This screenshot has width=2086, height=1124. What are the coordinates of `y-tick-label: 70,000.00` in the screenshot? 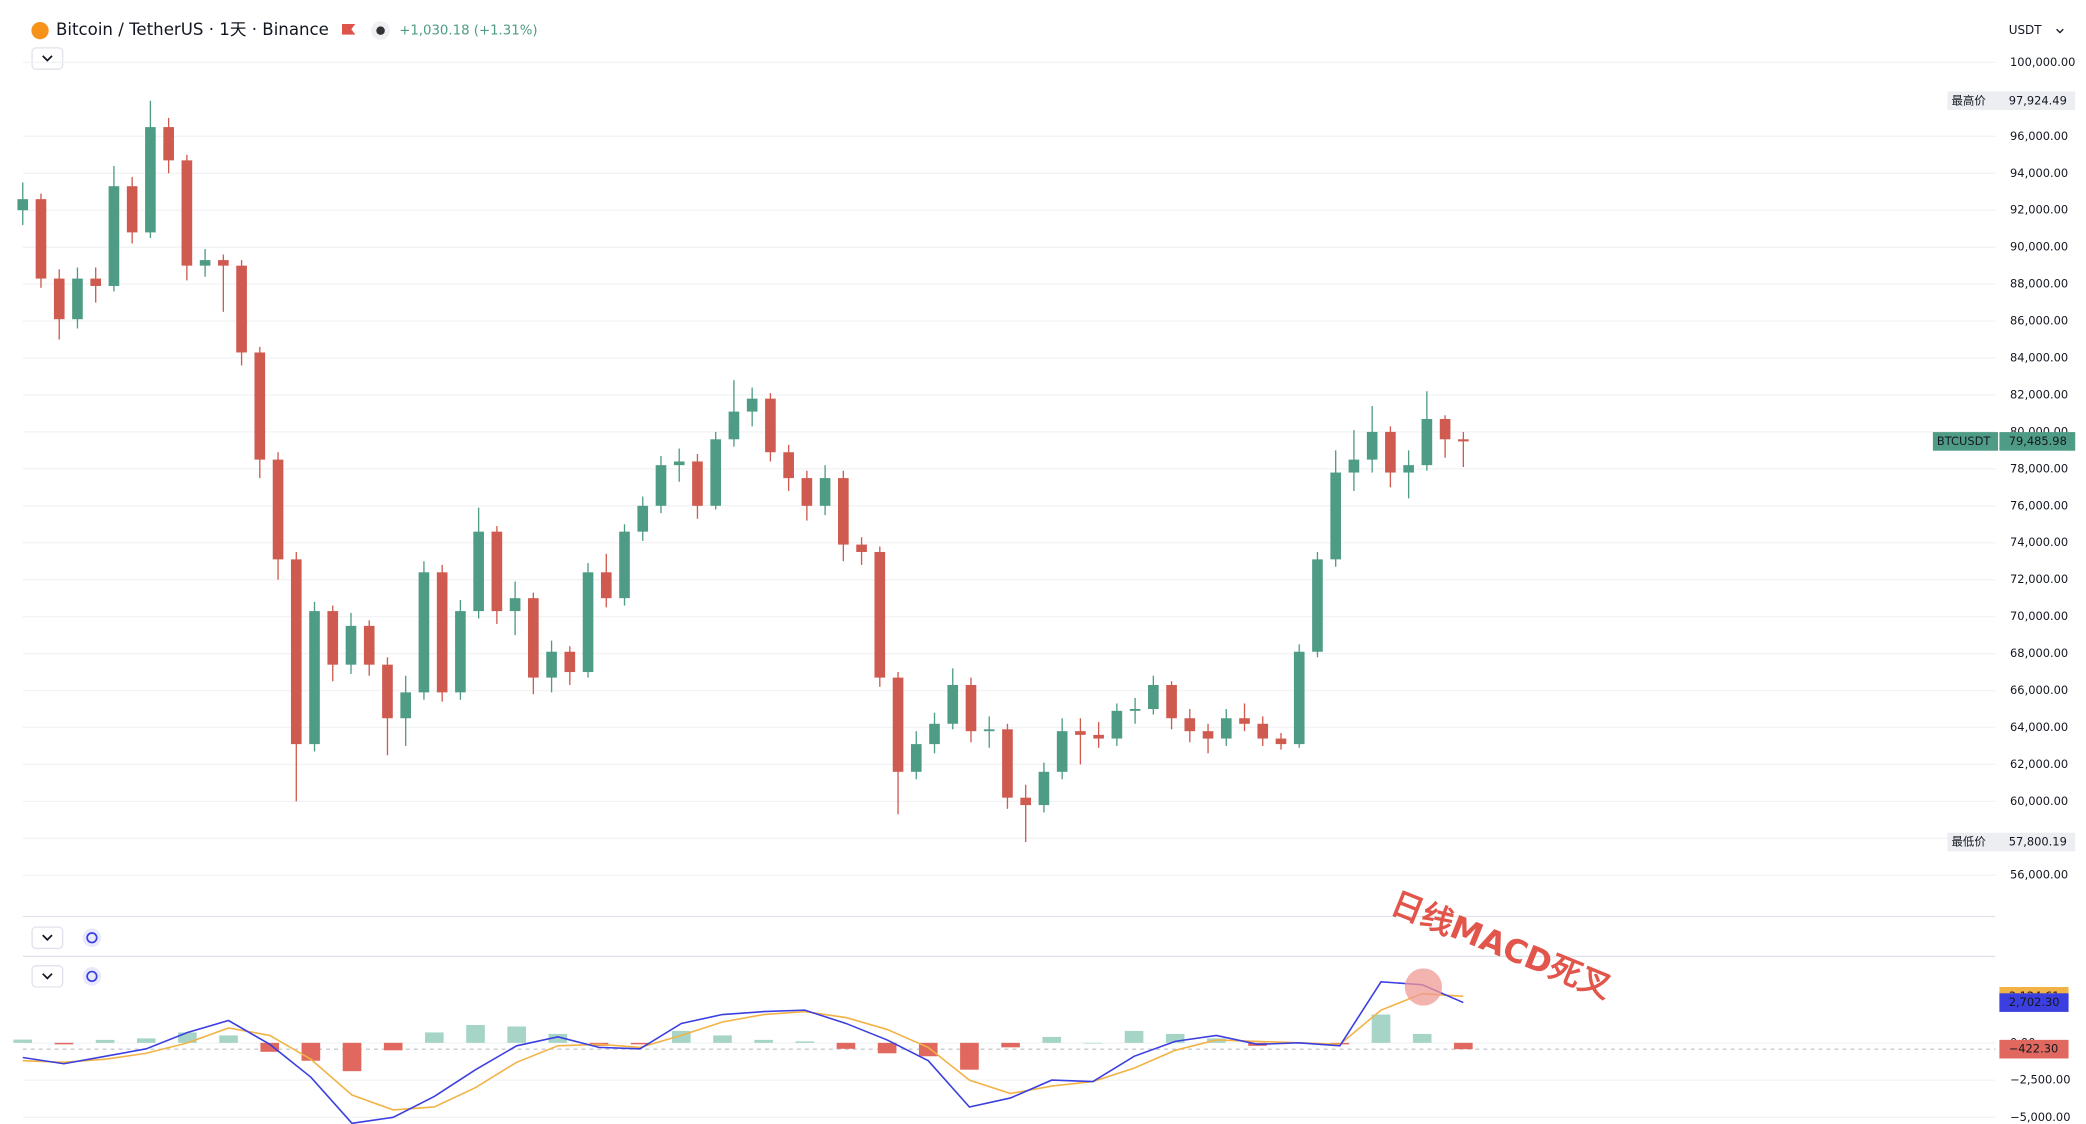 It's located at (2039, 616).